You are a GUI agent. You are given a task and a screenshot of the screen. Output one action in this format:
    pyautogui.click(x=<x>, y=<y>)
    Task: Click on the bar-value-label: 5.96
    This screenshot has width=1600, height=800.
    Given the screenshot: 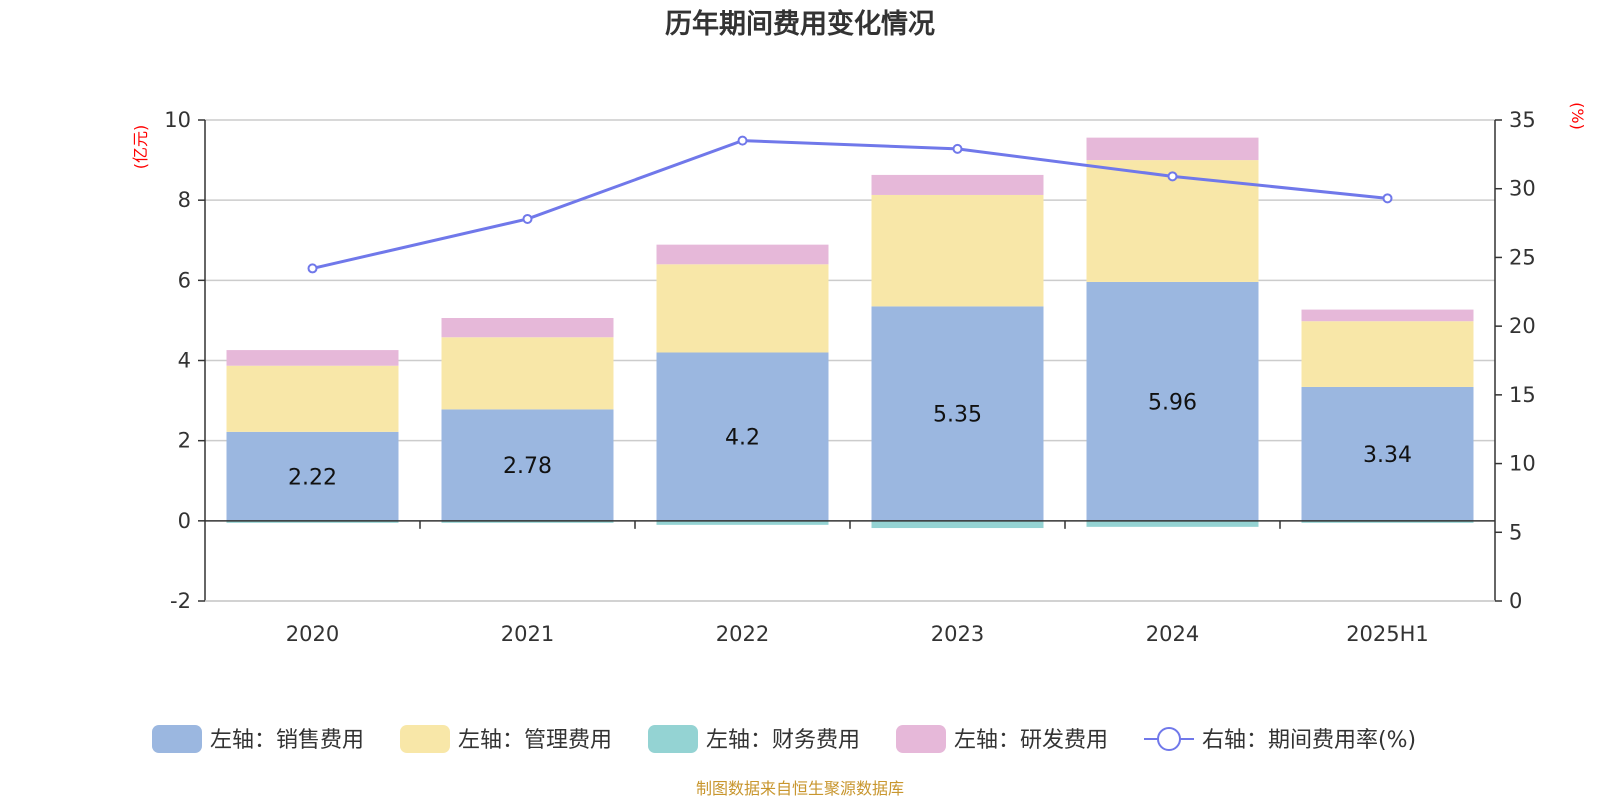 What is the action you would take?
    pyautogui.click(x=1172, y=402)
    